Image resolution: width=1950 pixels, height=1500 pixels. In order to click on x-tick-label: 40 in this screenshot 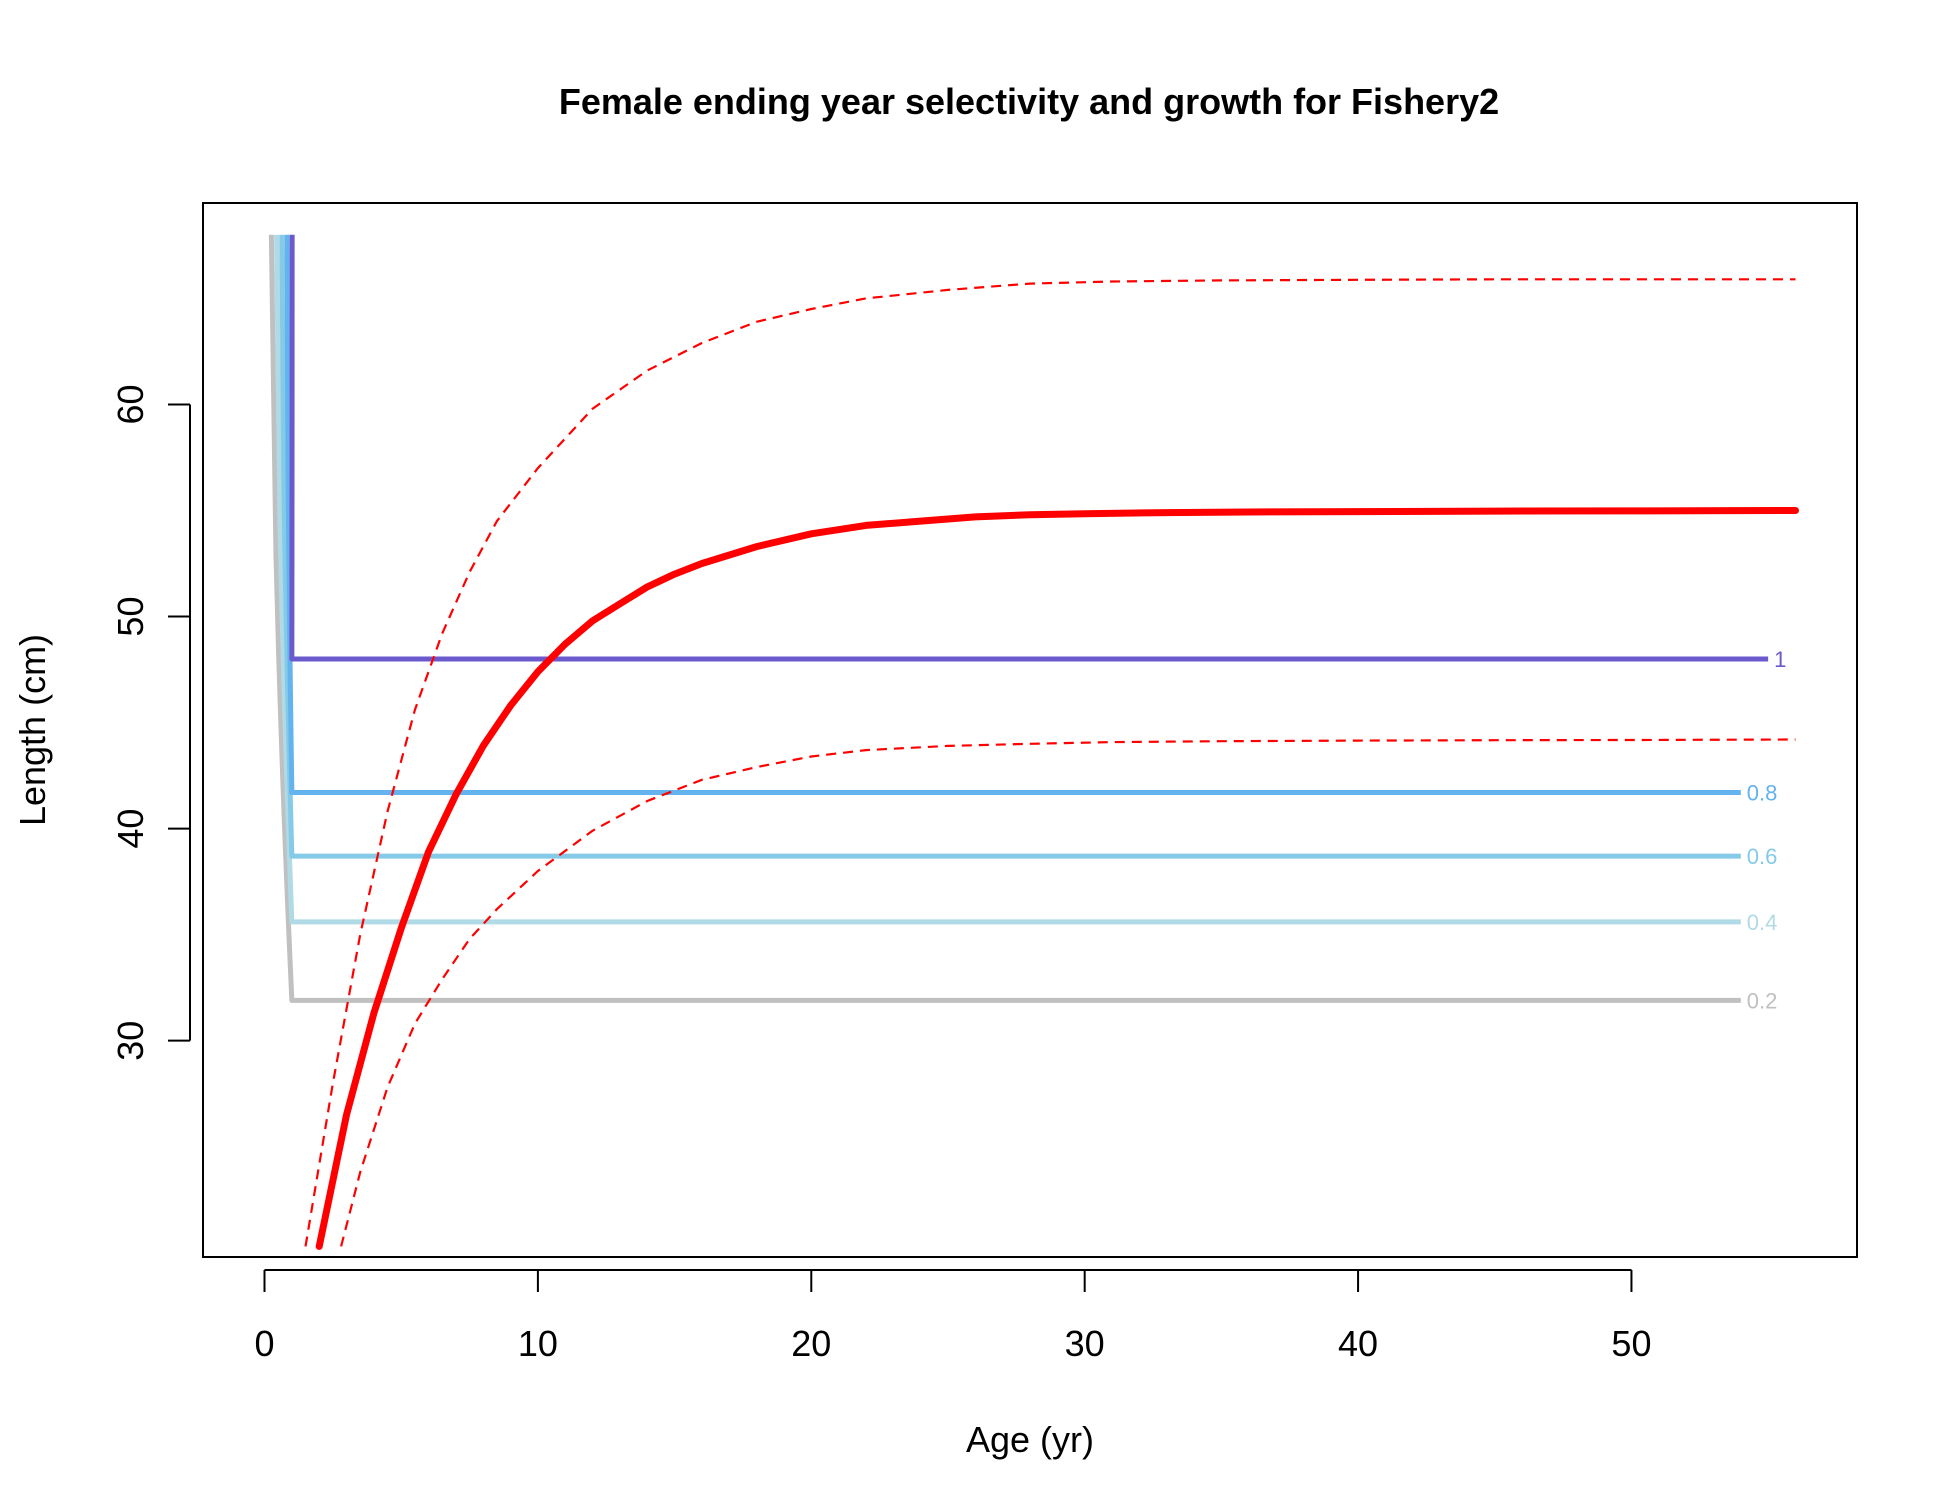, I will do `click(1358, 1343)`.